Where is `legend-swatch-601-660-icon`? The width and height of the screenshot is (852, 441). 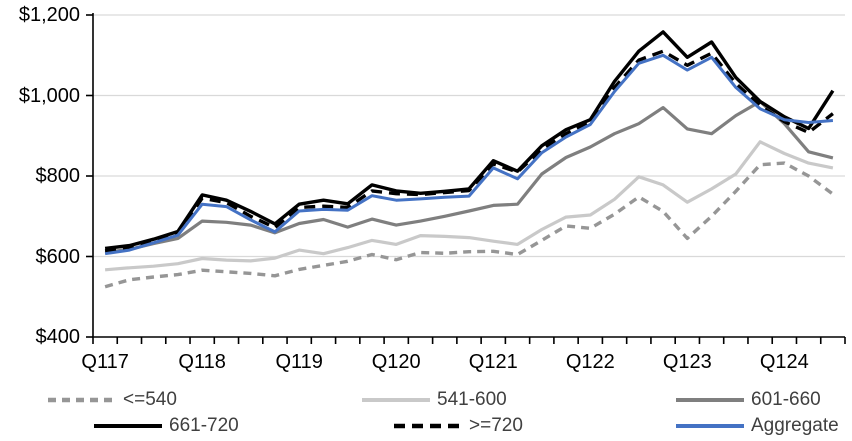 legend-swatch-601-660-icon is located at coordinates (710, 400).